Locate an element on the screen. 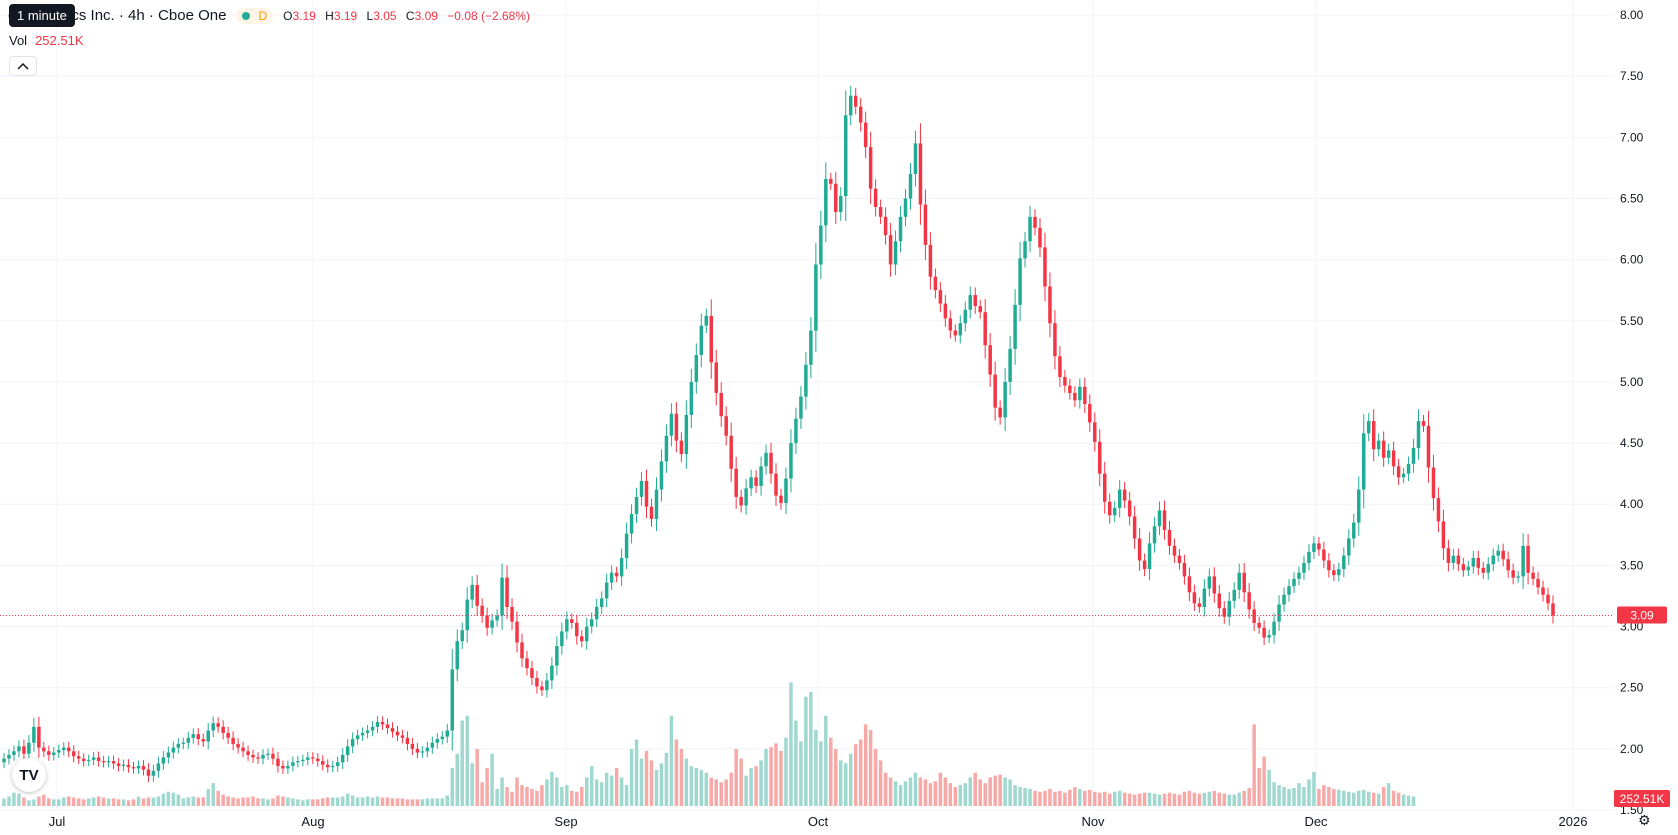 This screenshot has height=835, width=1678. time-tick-label: Jul is located at coordinates (57, 821).